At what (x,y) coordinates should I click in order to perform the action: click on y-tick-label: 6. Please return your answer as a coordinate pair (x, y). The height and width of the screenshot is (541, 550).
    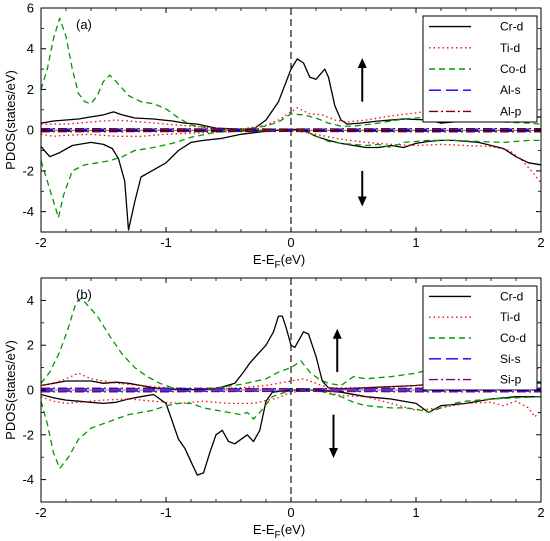
    Looking at the image, I should click on (30, 8).